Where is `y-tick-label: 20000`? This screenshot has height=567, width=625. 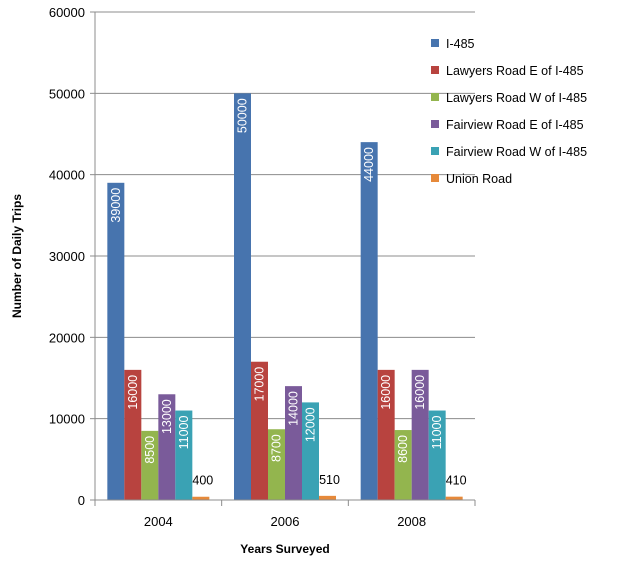
y-tick-label: 20000 is located at coordinates (67, 337).